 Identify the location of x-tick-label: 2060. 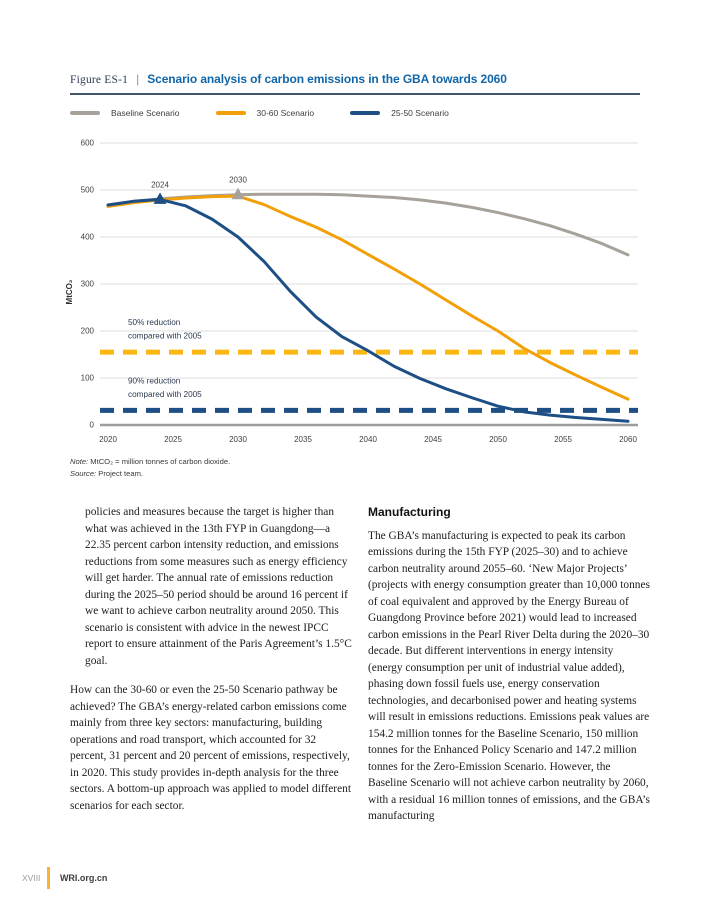
(628, 439).